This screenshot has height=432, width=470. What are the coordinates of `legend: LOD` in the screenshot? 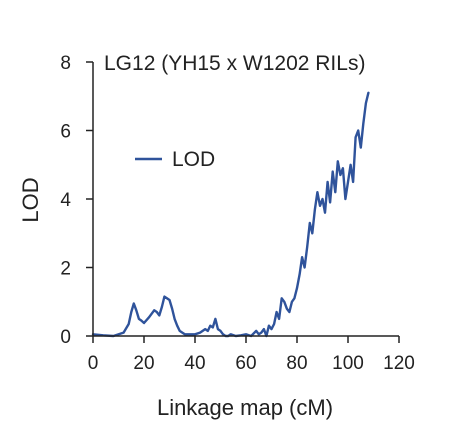 It's located at (175, 159).